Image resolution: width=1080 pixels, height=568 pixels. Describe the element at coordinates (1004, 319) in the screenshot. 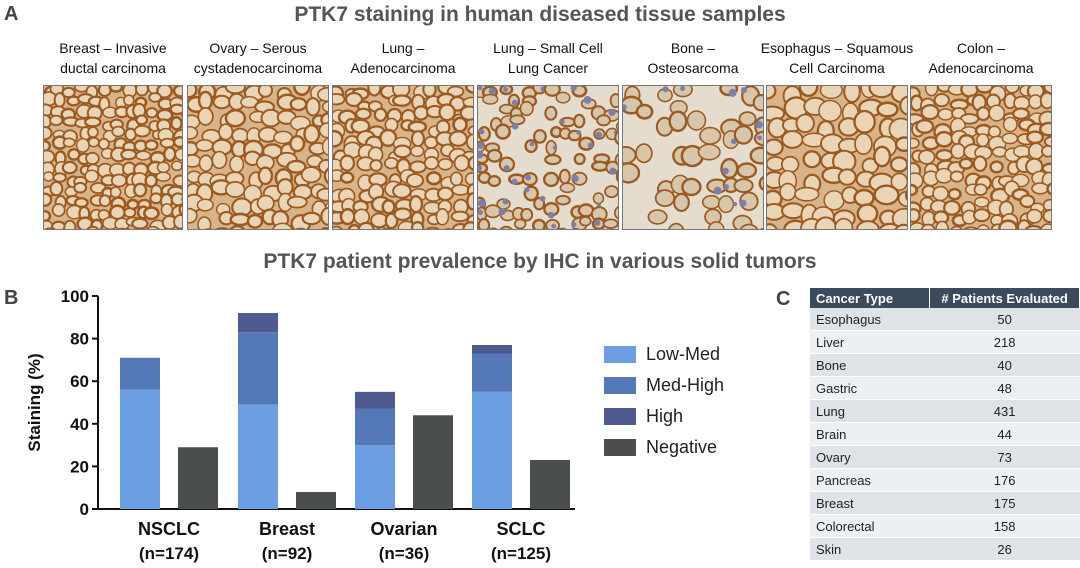

I see `patients-evaluated-cell: 50` at that location.